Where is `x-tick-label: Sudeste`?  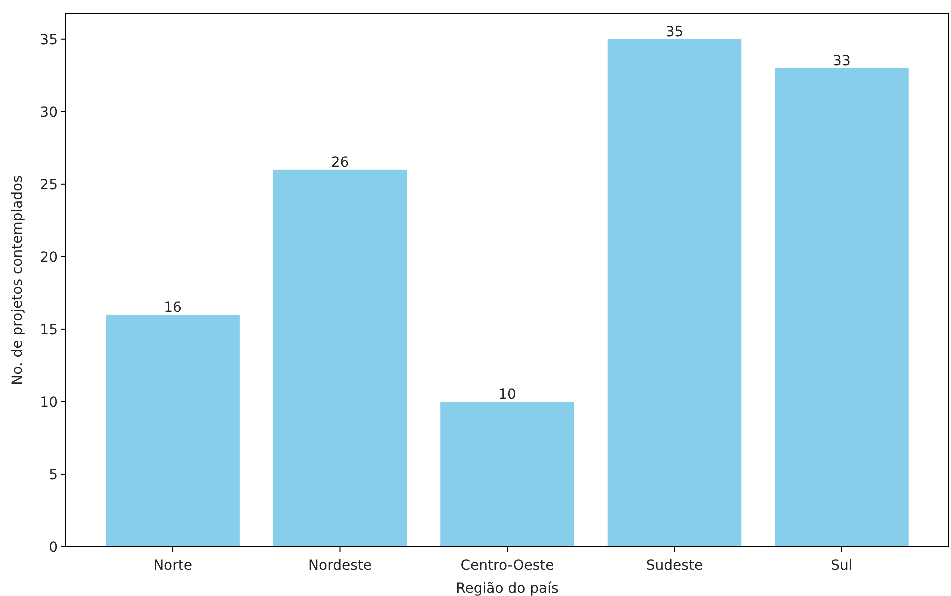
x-tick-label: Sudeste is located at coordinates (675, 566).